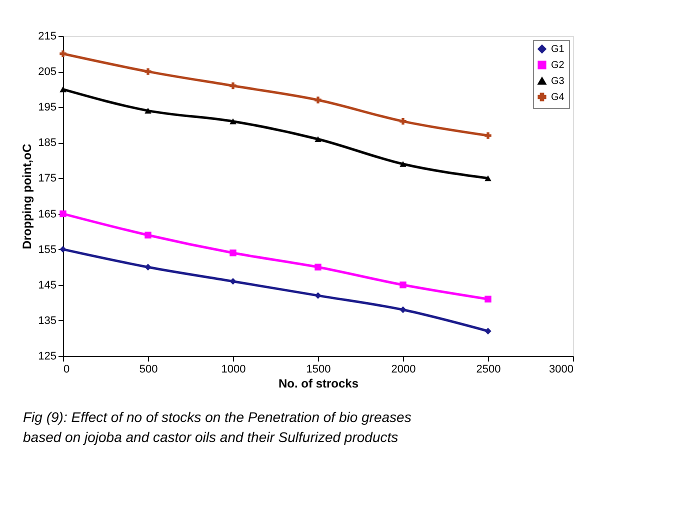 This screenshot has height=527, width=699. Describe the element at coordinates (233, 370) in the screenshot. I see `x-tick-label: 1000` at that location.